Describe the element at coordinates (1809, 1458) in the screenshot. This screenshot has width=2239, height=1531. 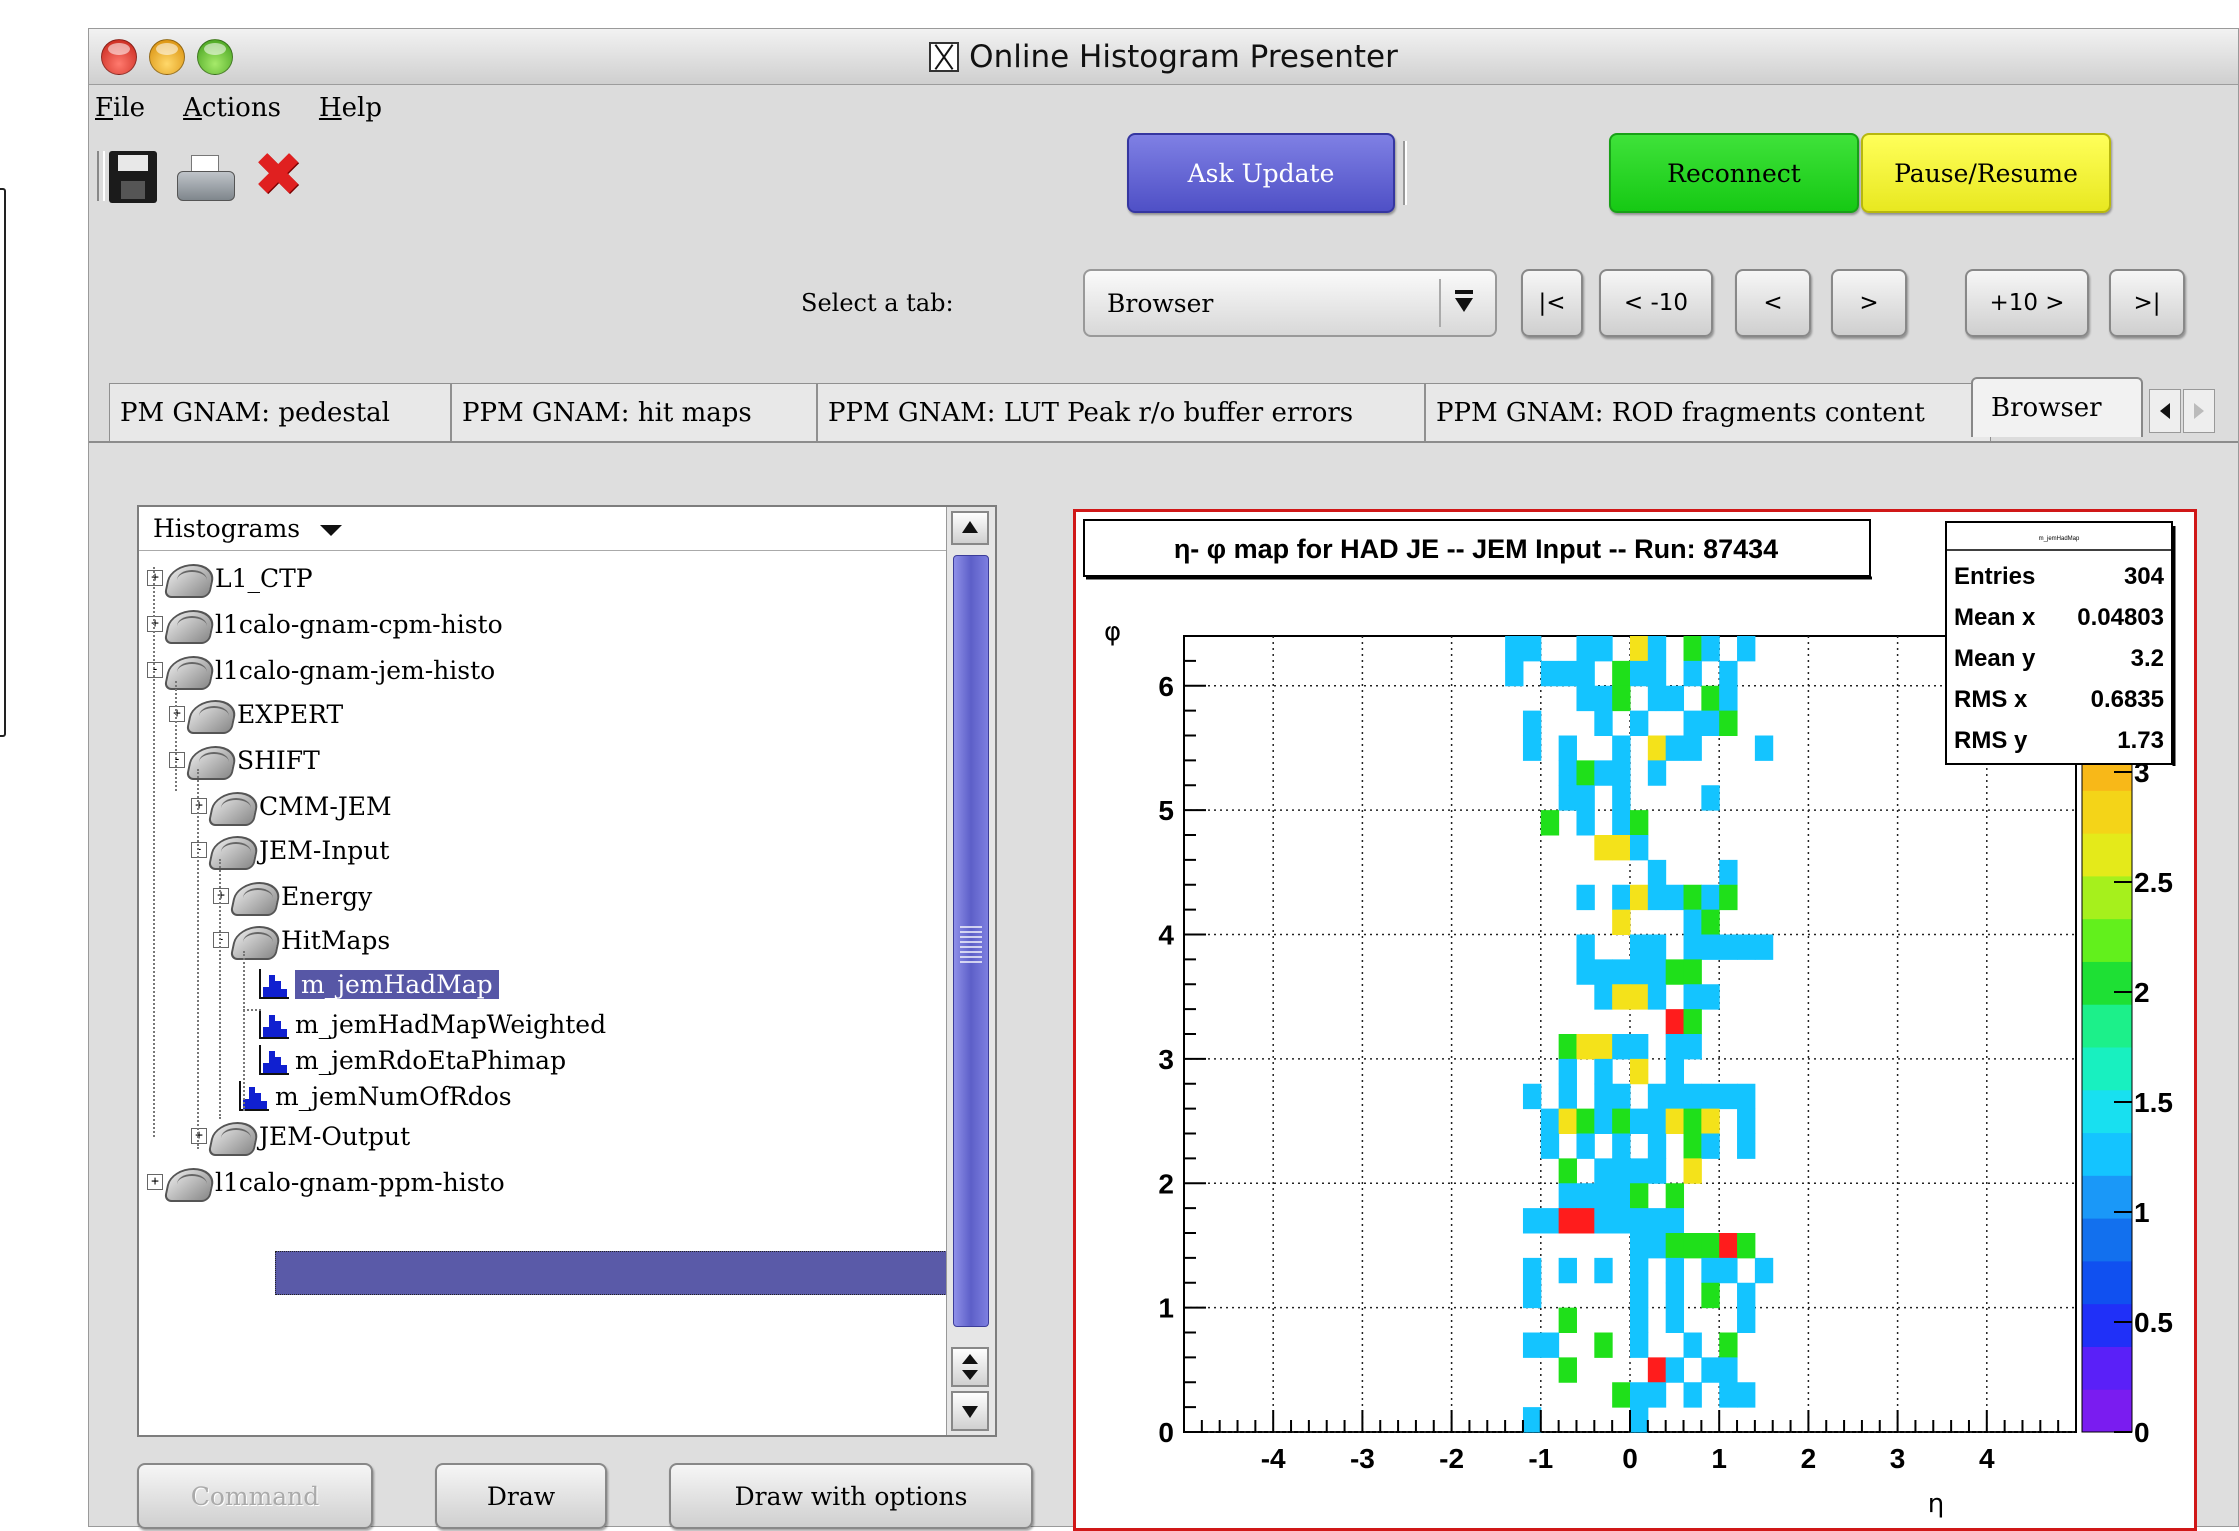
I see `x-tick-label: 2` at that location.